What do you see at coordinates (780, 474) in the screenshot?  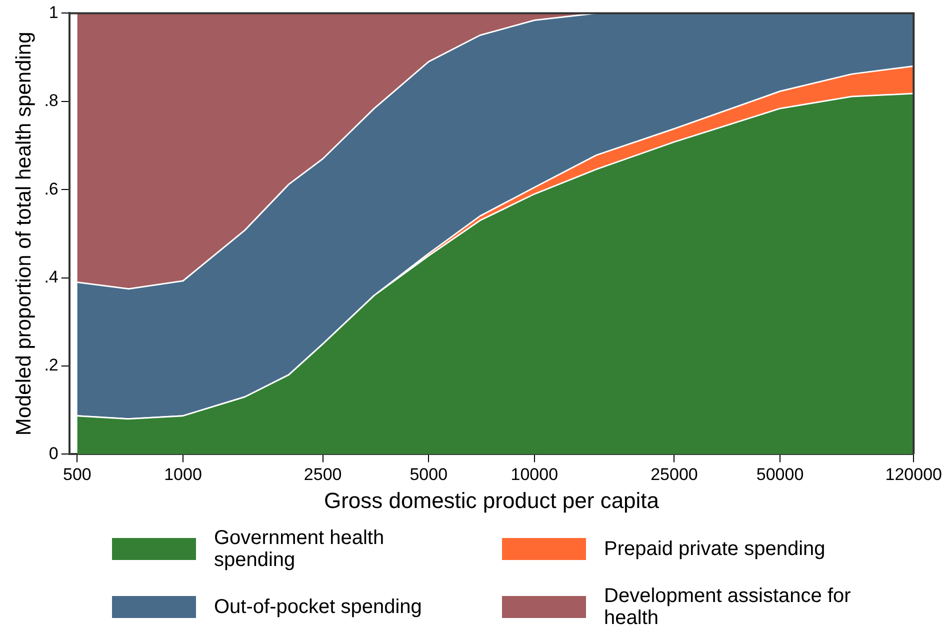 I see `x-tick-label: 50000` at bounding box center [780, 474].